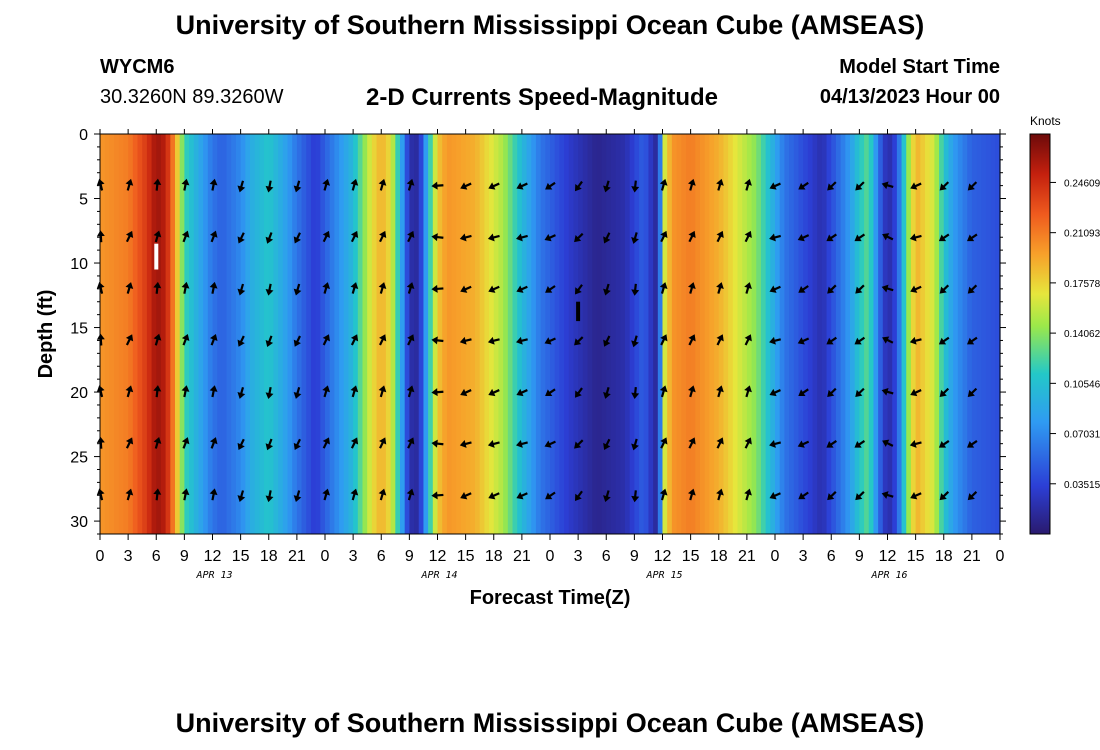 The width and height of the screenshot is (1100, 750). What do you see at coordinates (663, 575) in the screenshot?
I see `day-label: APR 15` at bounding box center [663, 575].